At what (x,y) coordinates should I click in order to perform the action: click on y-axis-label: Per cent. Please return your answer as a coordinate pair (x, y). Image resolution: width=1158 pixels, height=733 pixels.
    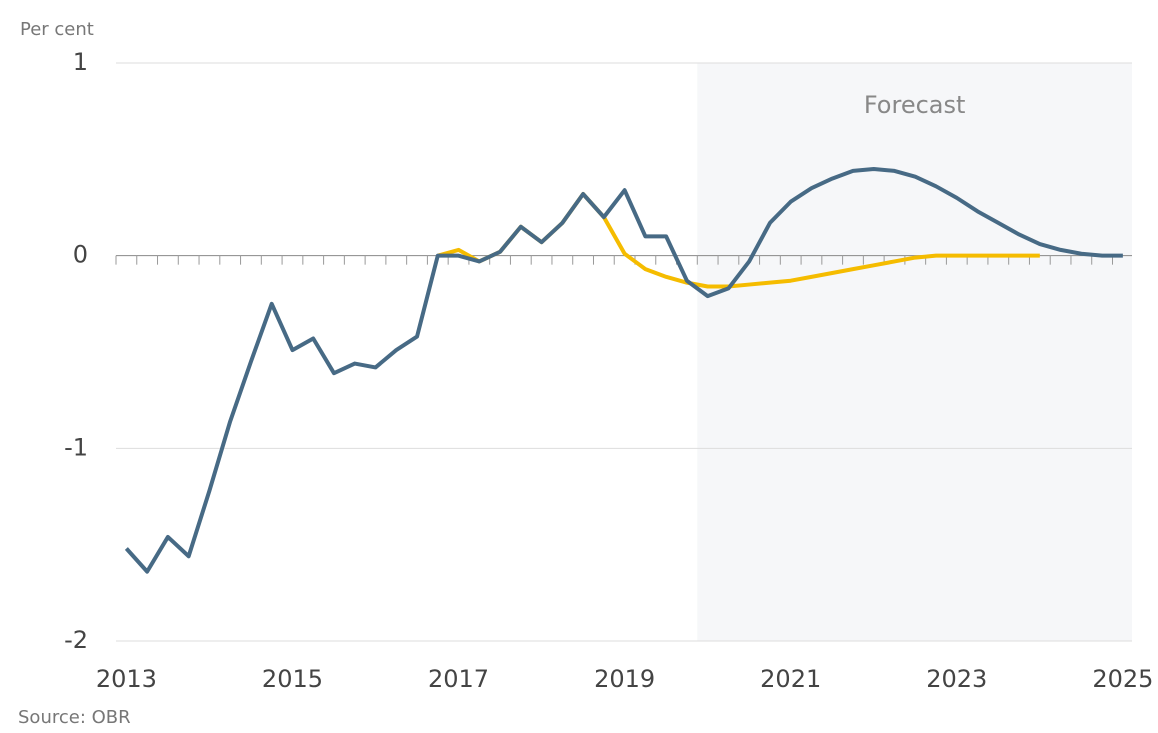
    Looking at the image, I should click on (57, 29).